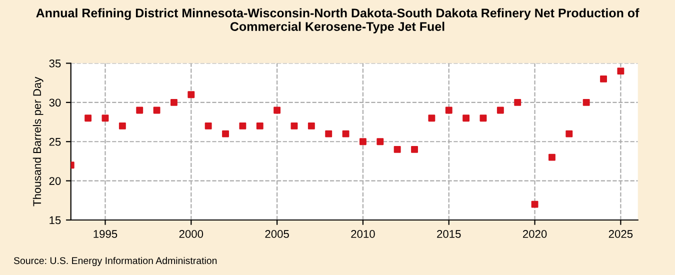 This screenshot has height=275, width=675. Describe the element at coordinates (277, 234) in the screenshot. I see `x-tick-label: 2005` at that location.